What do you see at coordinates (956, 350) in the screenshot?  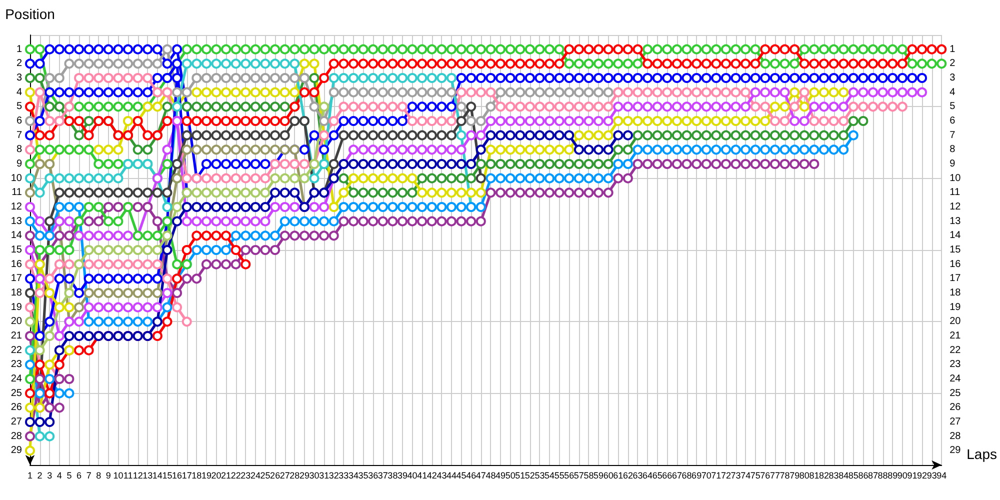 I see `y2-tick-label: 22` at bounding box center [956, 350].